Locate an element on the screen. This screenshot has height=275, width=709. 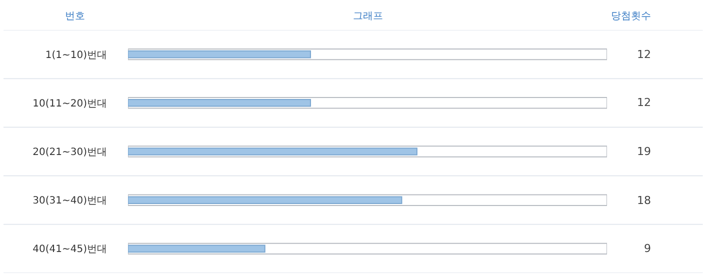
y-tick-label: 30(31~40)번대 is located at coordinates (69, 201).